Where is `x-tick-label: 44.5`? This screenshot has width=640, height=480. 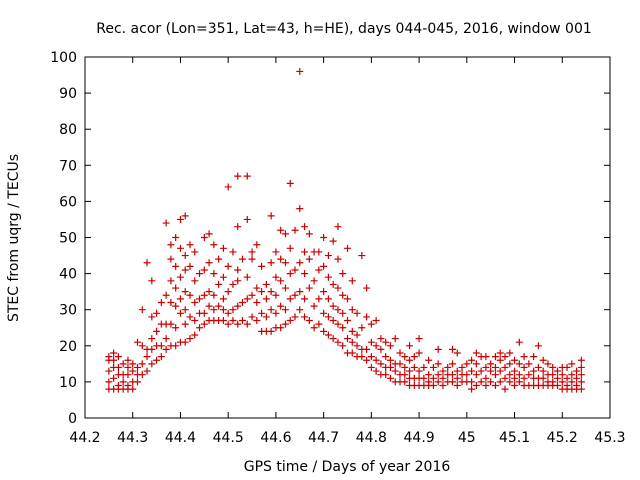 x-tick-label: 44.5 is located at coordinates (228, 438).